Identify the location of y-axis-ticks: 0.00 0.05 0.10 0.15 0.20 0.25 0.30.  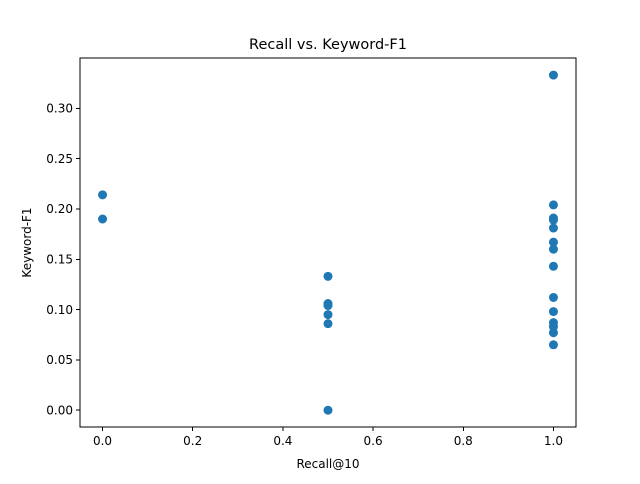
(63, 259).